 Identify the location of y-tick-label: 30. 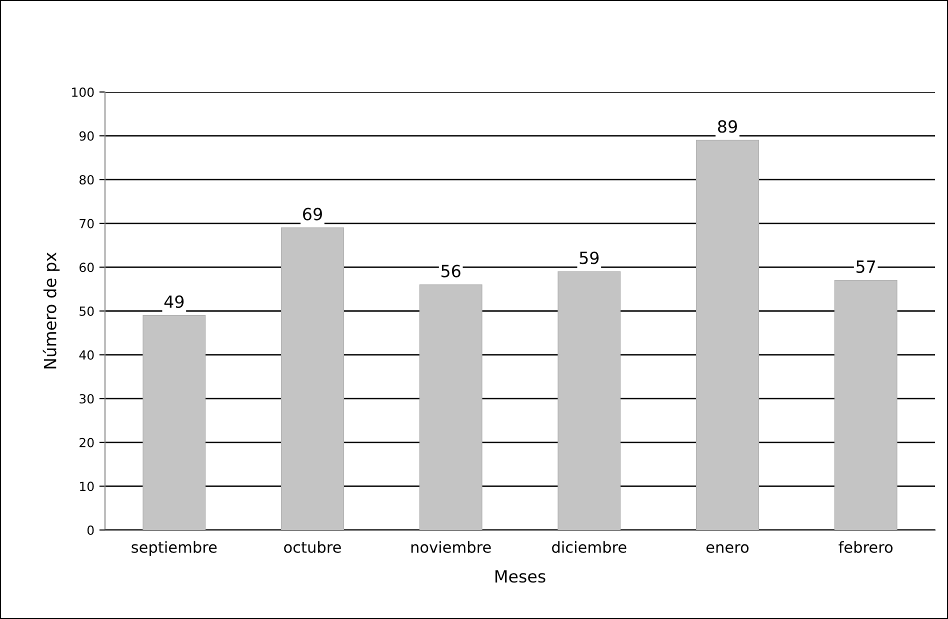
(87, 399).